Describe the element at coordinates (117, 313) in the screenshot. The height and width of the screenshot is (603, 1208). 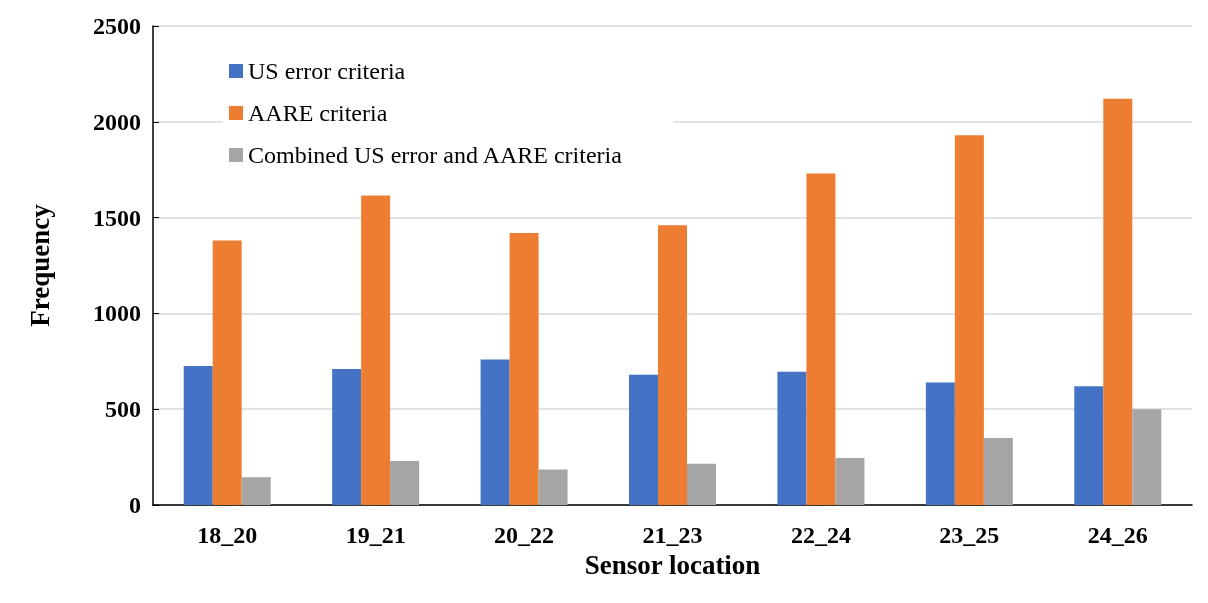
I see `y-tick-label: 1000` at that location.